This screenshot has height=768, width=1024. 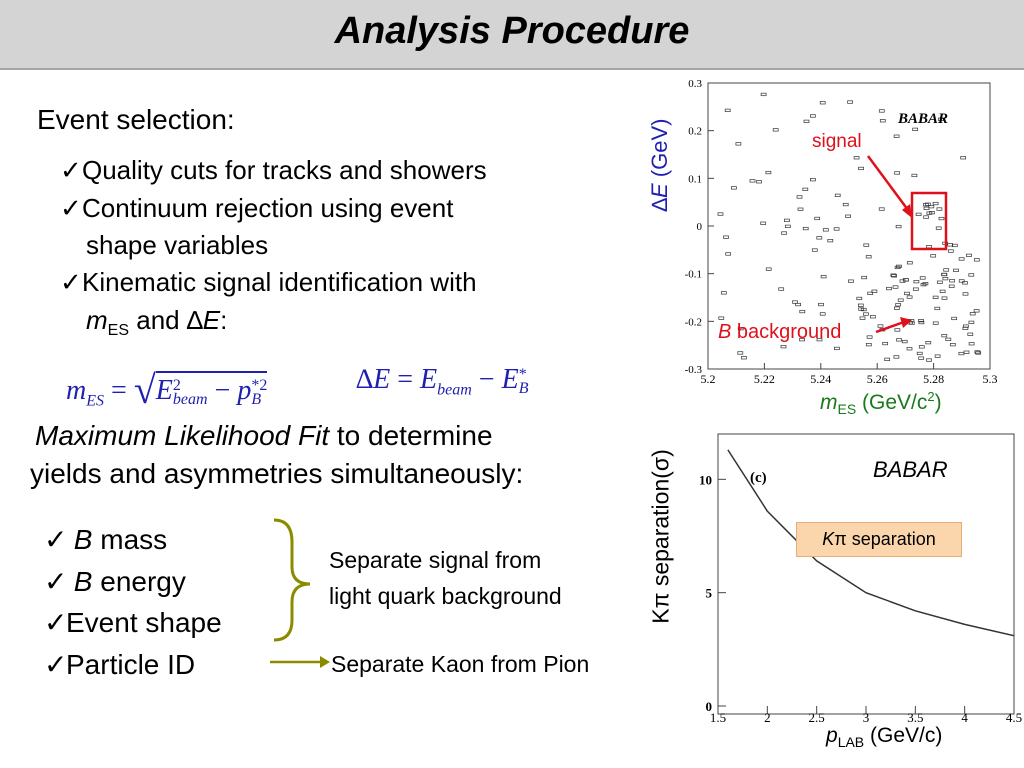 I want to click on page-title: Analysis Procedure, so click(x=512, y=31).